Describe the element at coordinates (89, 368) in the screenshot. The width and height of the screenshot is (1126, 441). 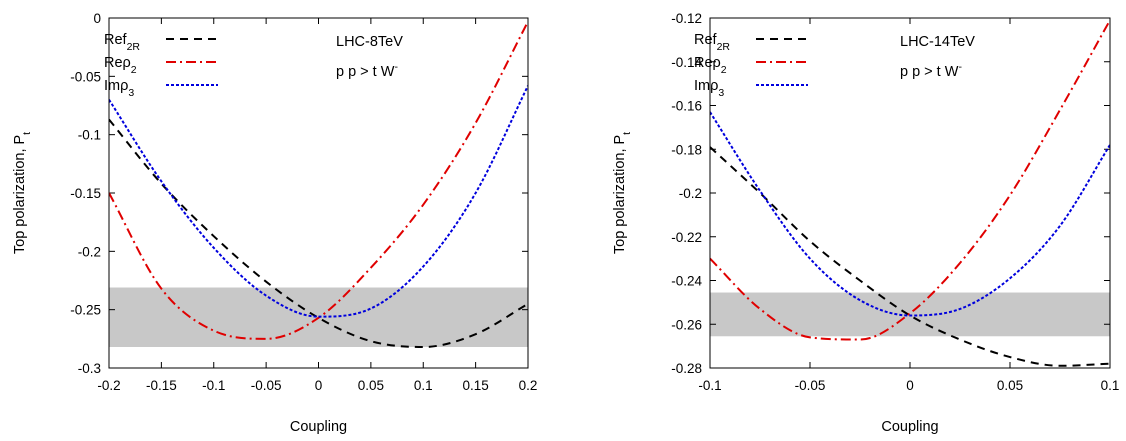
I see `y-tick-label: -0.3` at that location.